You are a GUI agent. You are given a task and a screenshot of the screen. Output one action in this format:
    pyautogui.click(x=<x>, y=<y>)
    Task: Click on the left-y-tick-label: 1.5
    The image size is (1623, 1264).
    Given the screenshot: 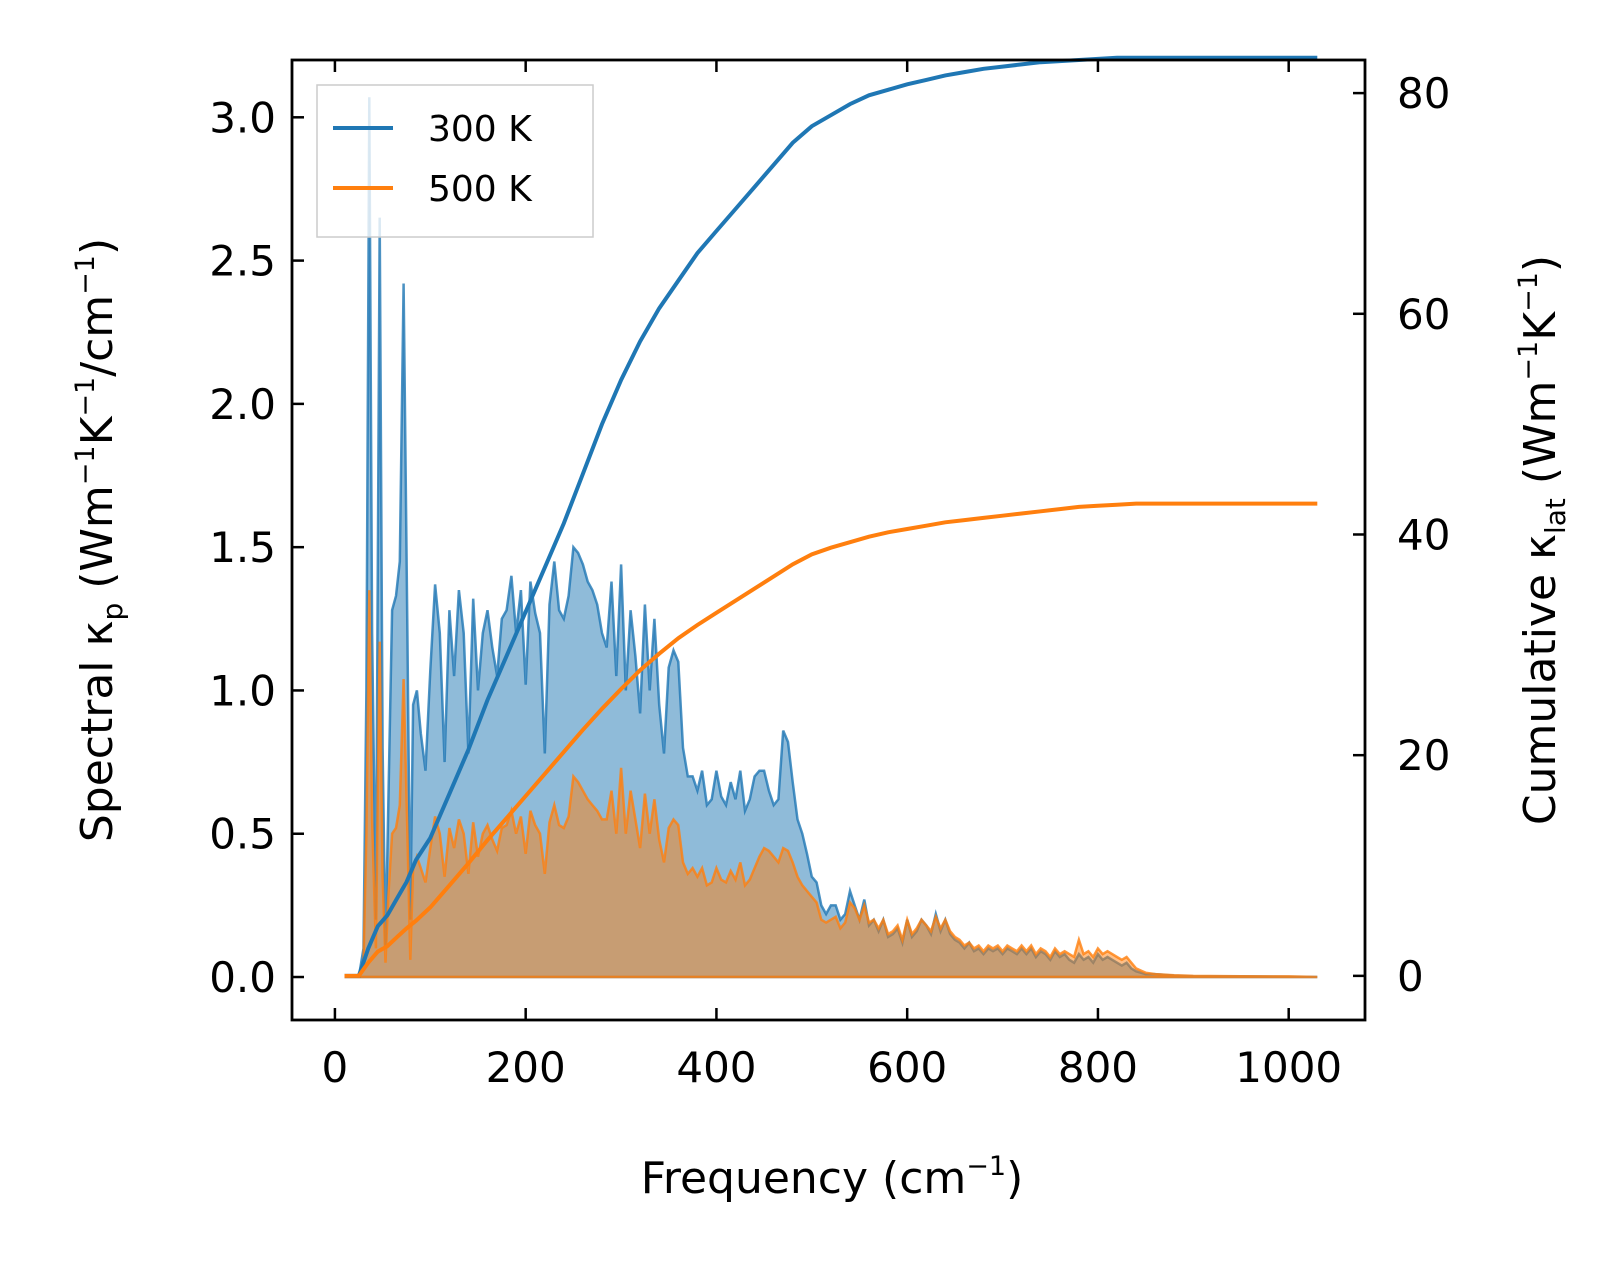 What is the action you would take?
    pyautogui.click(x=242, y=547)
    